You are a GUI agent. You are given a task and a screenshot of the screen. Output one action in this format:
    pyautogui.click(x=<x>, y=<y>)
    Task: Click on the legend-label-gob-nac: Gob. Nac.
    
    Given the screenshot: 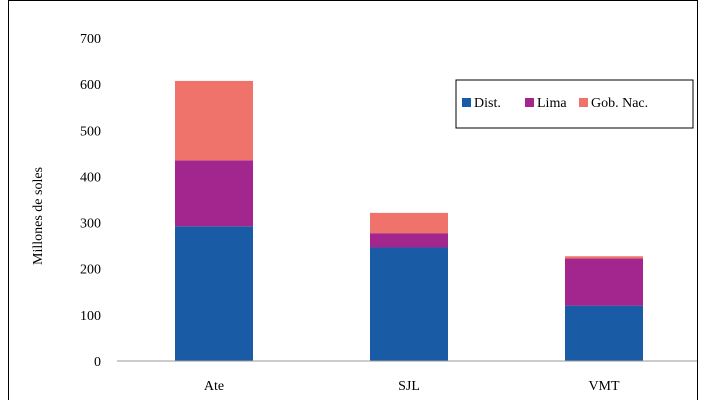 What is the action you would take?
    pyautogui.click(x=619, y=103)
    